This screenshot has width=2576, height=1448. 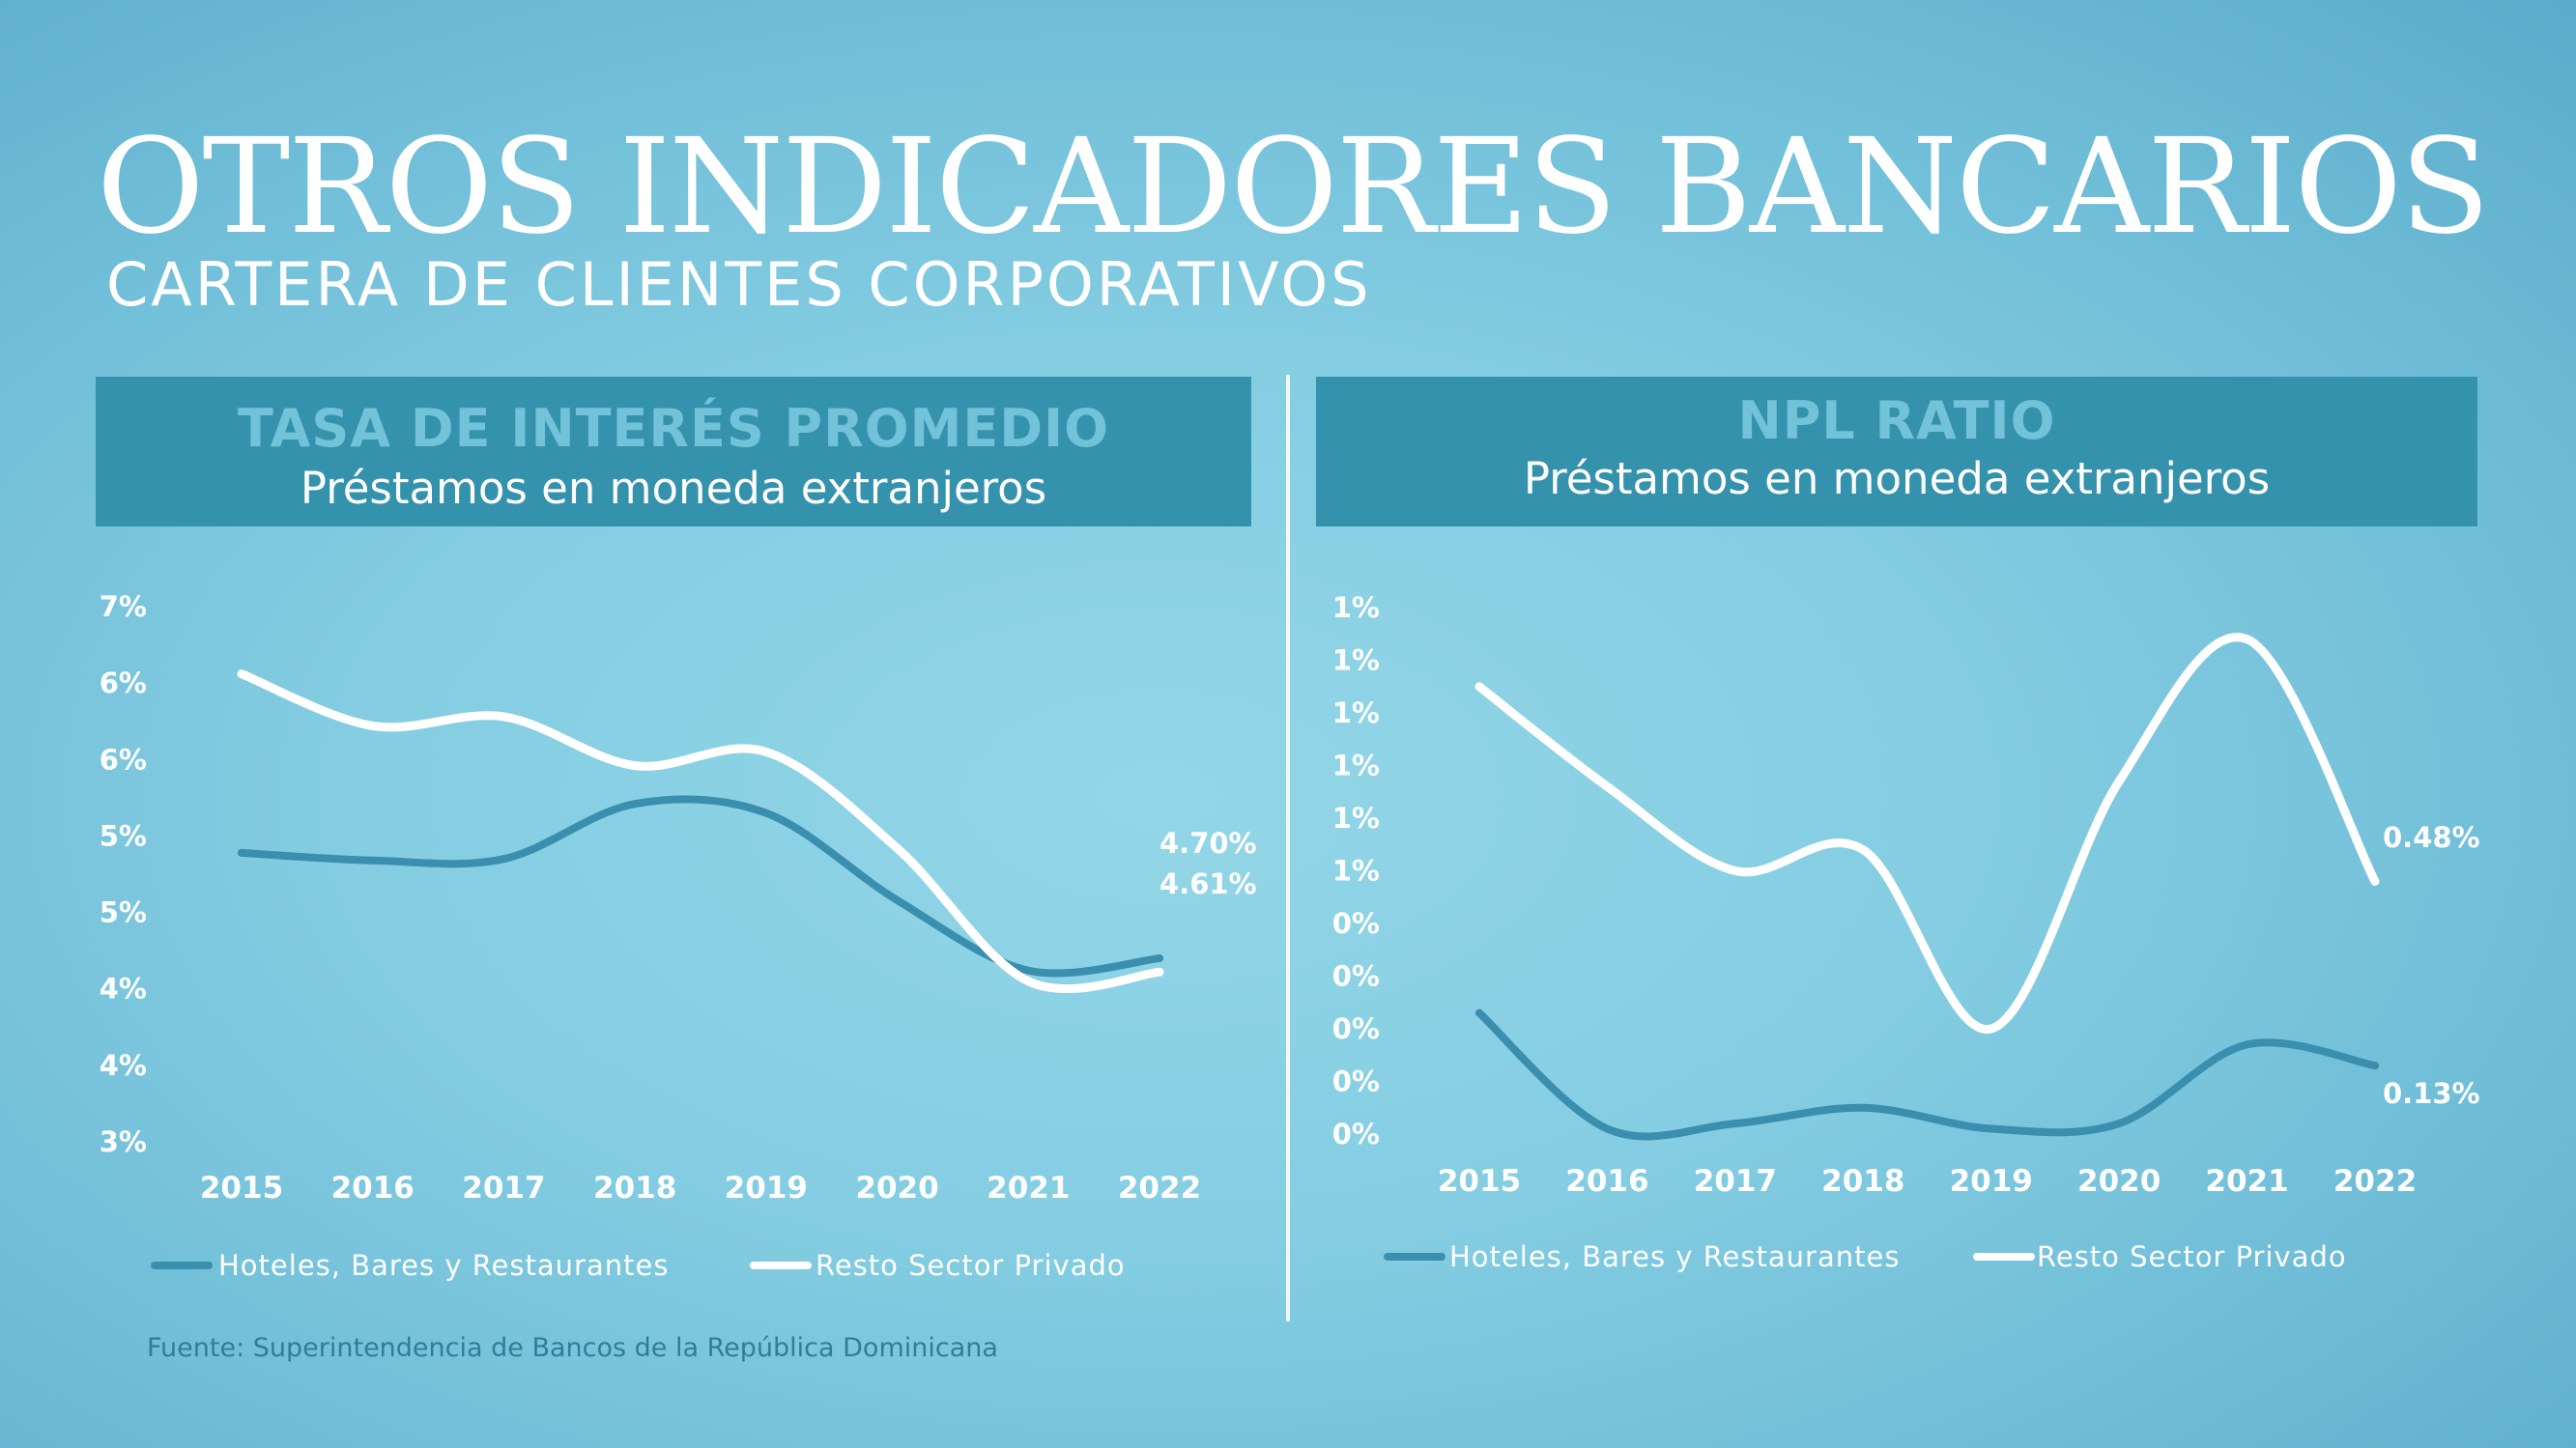 I want to click on data-label: 0.13%, so click(x=2432, y=1093).